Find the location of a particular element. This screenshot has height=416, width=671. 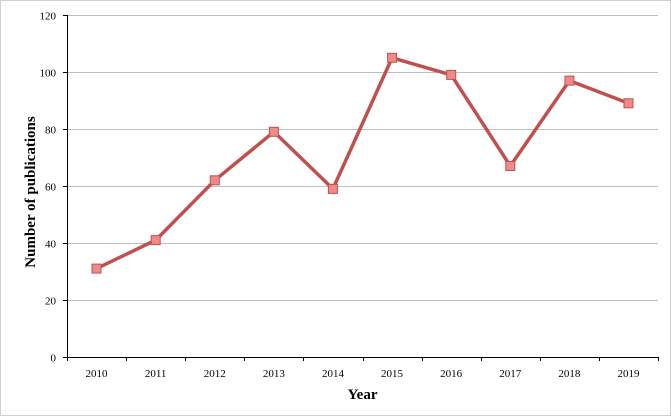

data-point-2014 is located at coordinates (332, 188).